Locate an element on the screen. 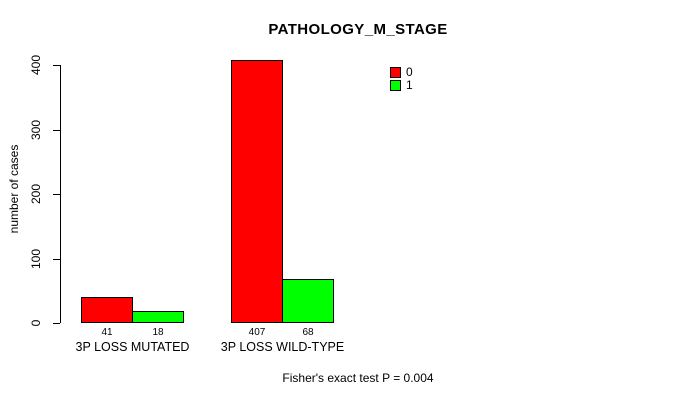 The image size is (690, 400). bar-1-3p-loss-wild-type is located at coordinates (308, 301).